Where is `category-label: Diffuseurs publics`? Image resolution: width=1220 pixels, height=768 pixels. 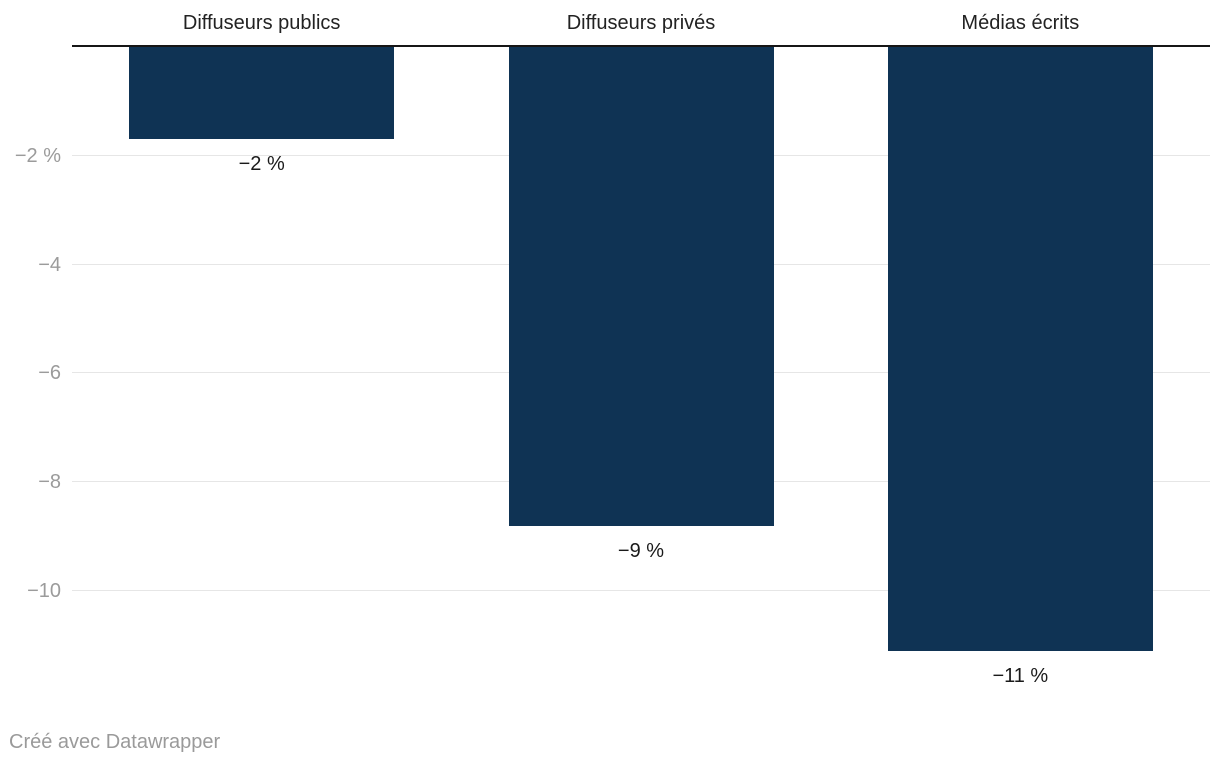 category-label: Diffuseurs publics is located at coordinates (261, 23).